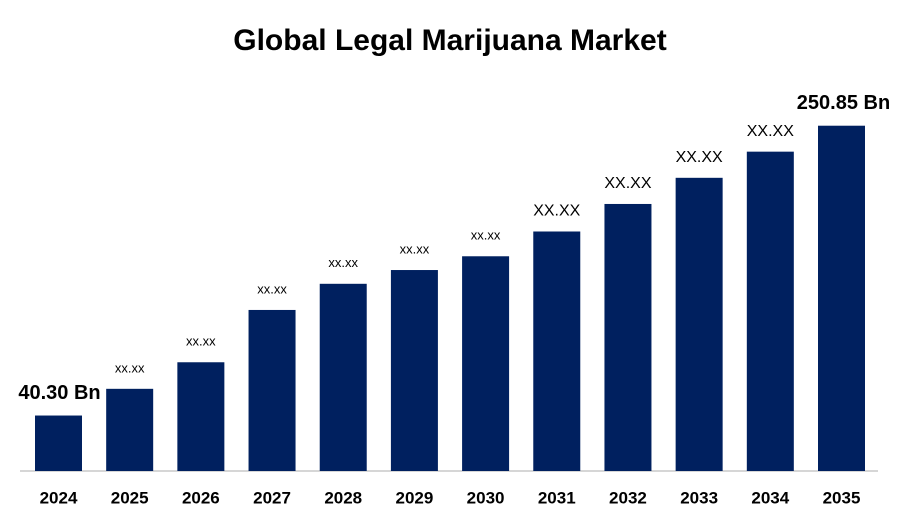 This screenshot has height=525, width=900. What do you see at coordinates (414, 497) in the screenshot?
I see `x-tick-label: 2029` at bounding box center [414, 497].